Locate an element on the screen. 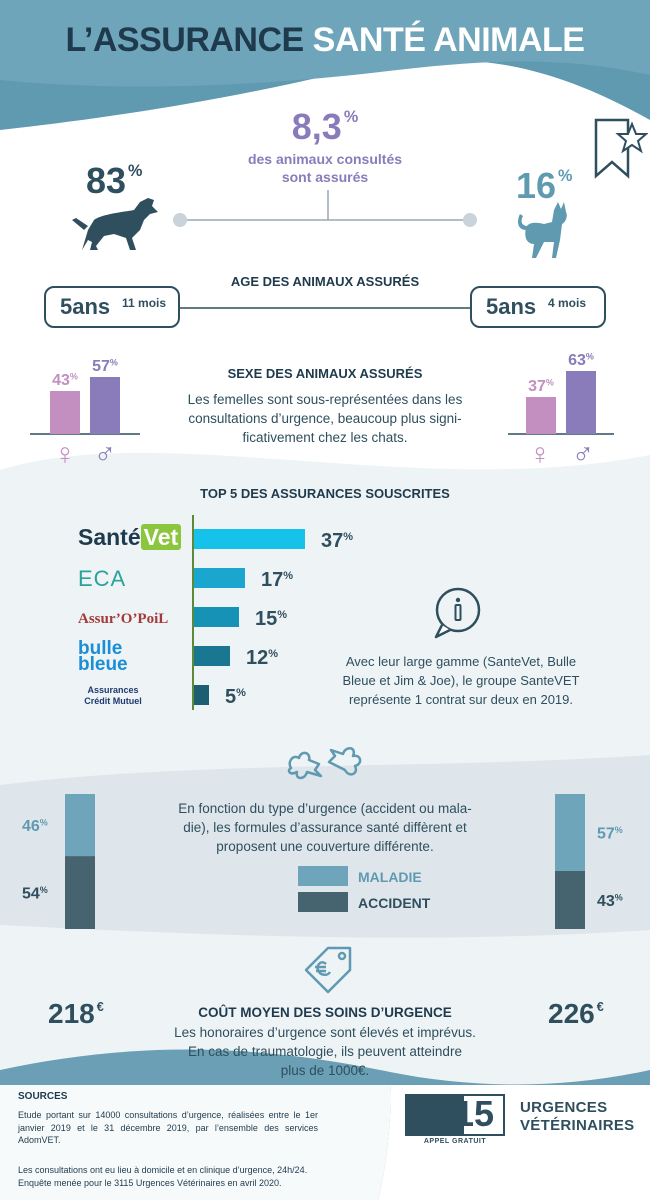 The width and height of the screenshot is (650, 1200). cat-male-symbol: ♂ is located at coordinates (583, 454).